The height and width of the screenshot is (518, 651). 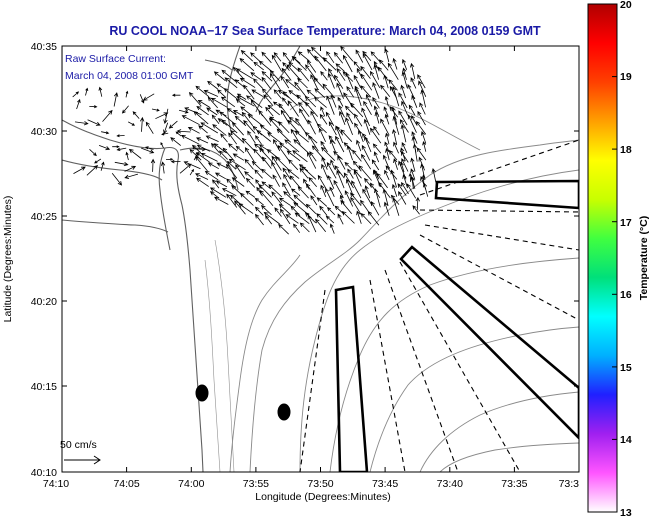 I want to click on x-tick-label: 73:55, so click(x=256, y=484).